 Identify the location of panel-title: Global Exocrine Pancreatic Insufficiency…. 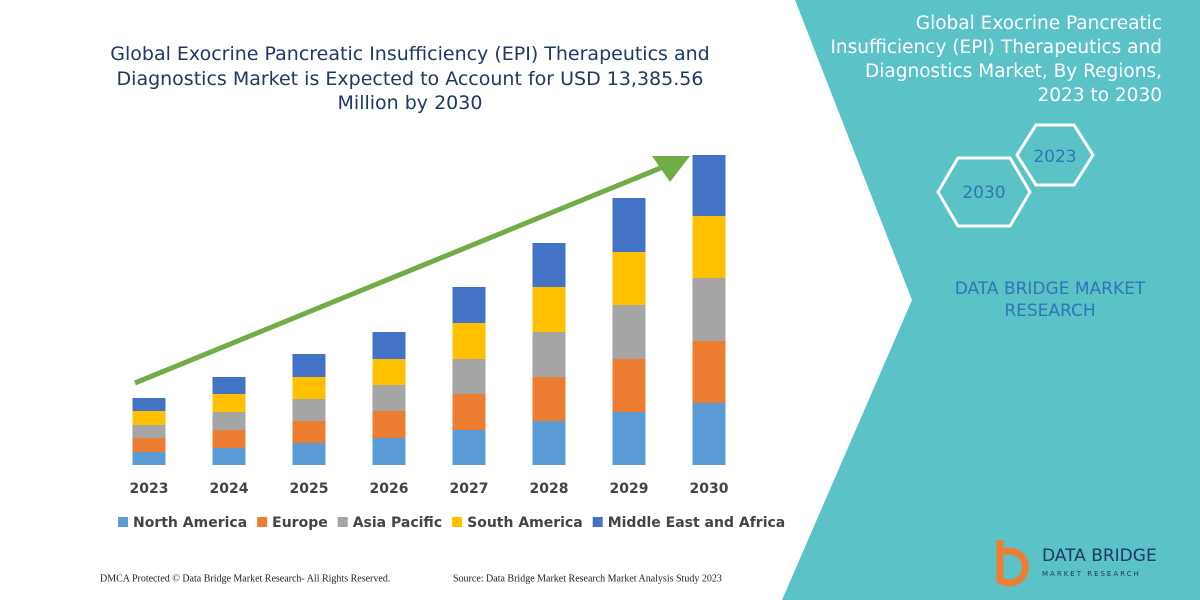
(996, 60).